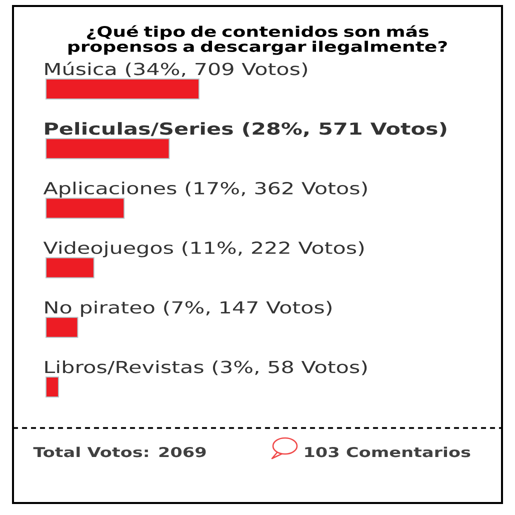 The width and height of the screenshot is (515, 515). What do you see at coordinates (176, 70) in the screenshot?
I see `data-label: Música (34%, 709 Votos)` at bounding box center [176, 70].